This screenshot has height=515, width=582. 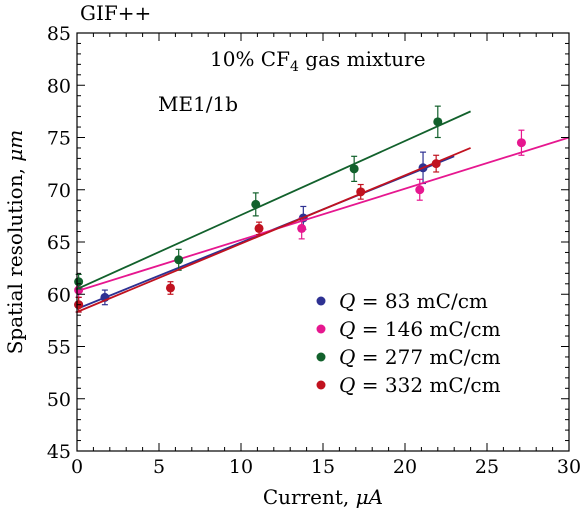 What do you see at coordinates (420, 357) in the screenshot?
I see `legend-label-q277: Q = 277 mC/cm` at bounding box center [420, 357].